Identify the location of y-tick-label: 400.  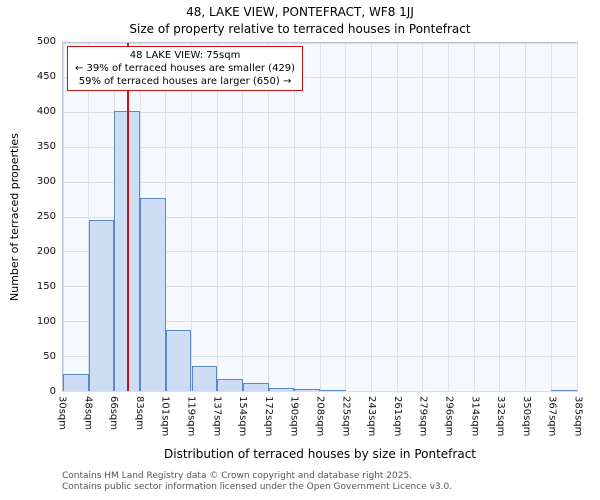
(46, 111).